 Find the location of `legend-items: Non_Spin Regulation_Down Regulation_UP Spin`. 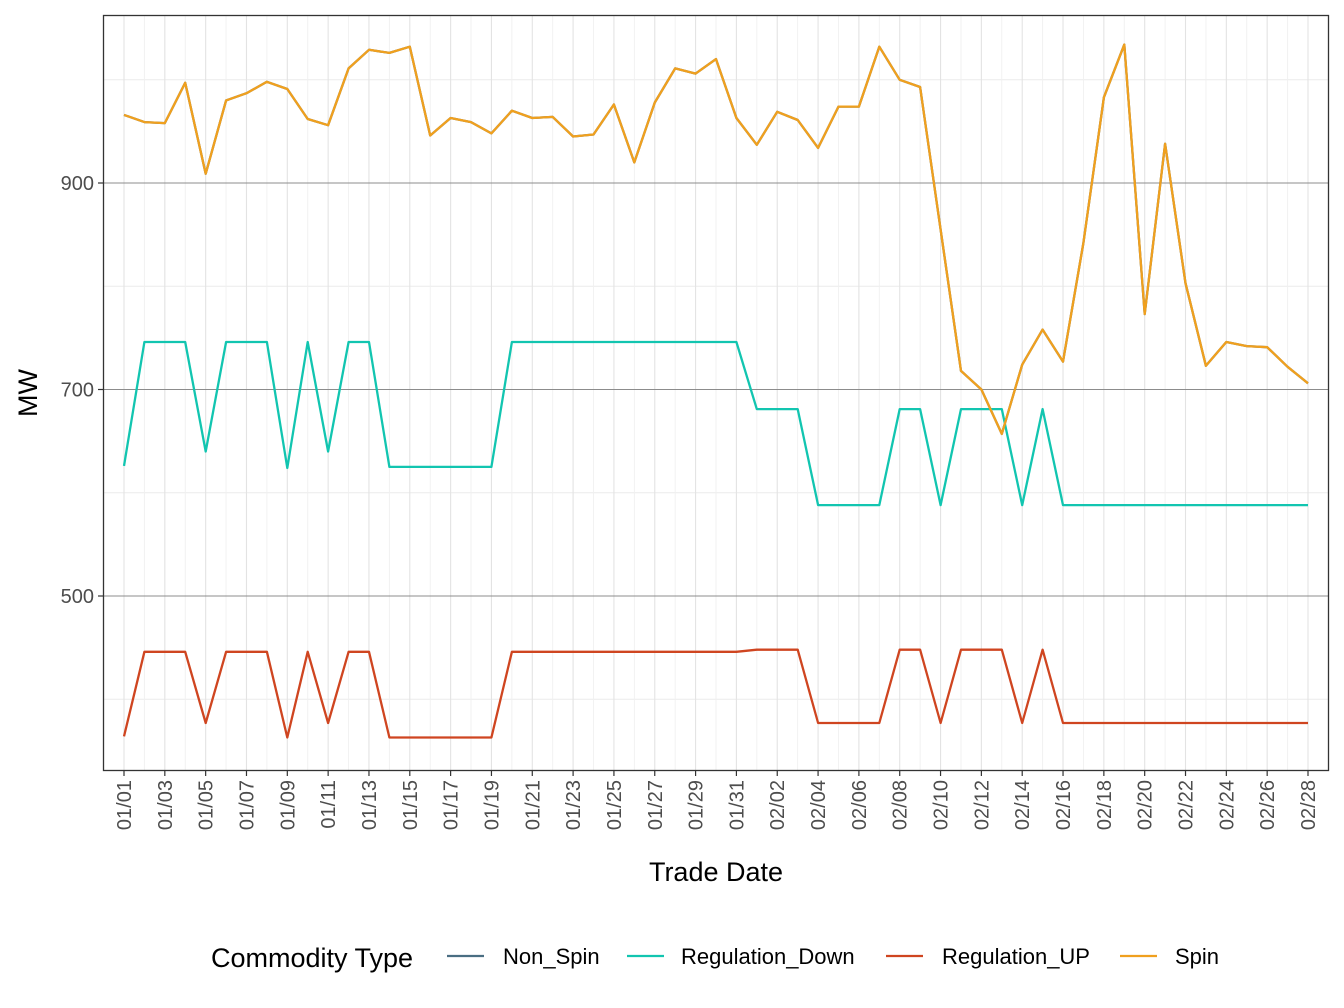

legend-items: Non_Spin Regulation_Down Regulation_UP Spin is located at coordinates (833, 956).